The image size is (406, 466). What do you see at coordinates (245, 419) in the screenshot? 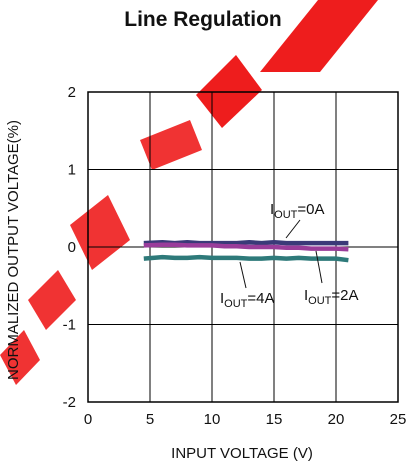
I see `x-tick-labels: 0 5 10 15 20 25` at bounding box center [245, 419].